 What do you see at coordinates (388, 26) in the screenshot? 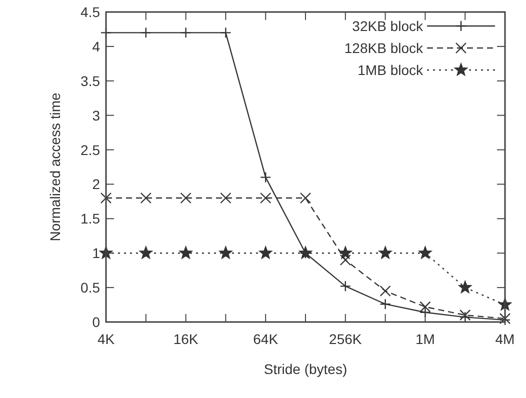
I see `legend-label: 32KB block` at bounding box center [388, 26].